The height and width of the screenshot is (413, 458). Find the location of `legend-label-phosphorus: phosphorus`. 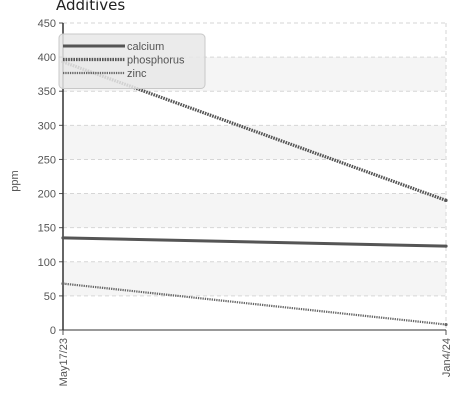

legend-label-phosphorus: phosphorus is located at coordinates (156, 61).